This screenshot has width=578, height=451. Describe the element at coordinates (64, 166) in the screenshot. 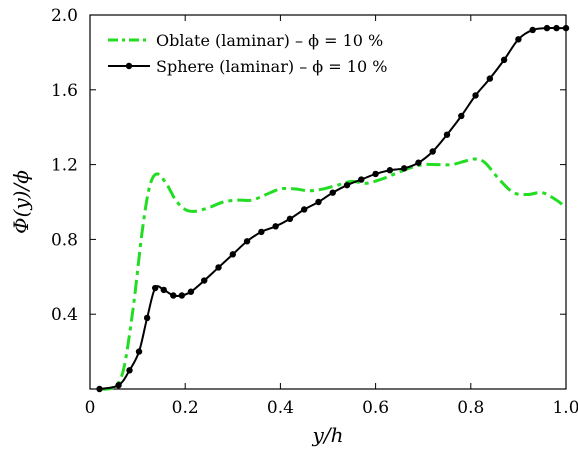

I see `y-tick-label: 1.2` at that location.